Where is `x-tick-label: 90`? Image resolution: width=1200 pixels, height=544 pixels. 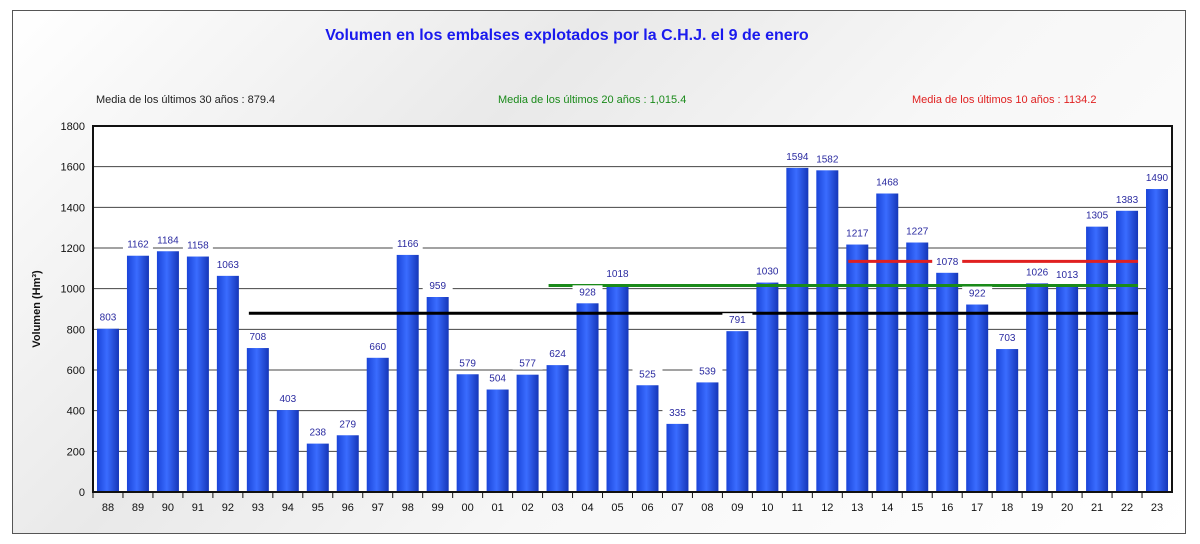 x-tick-label: 90 is located at coordinates (168, 508).